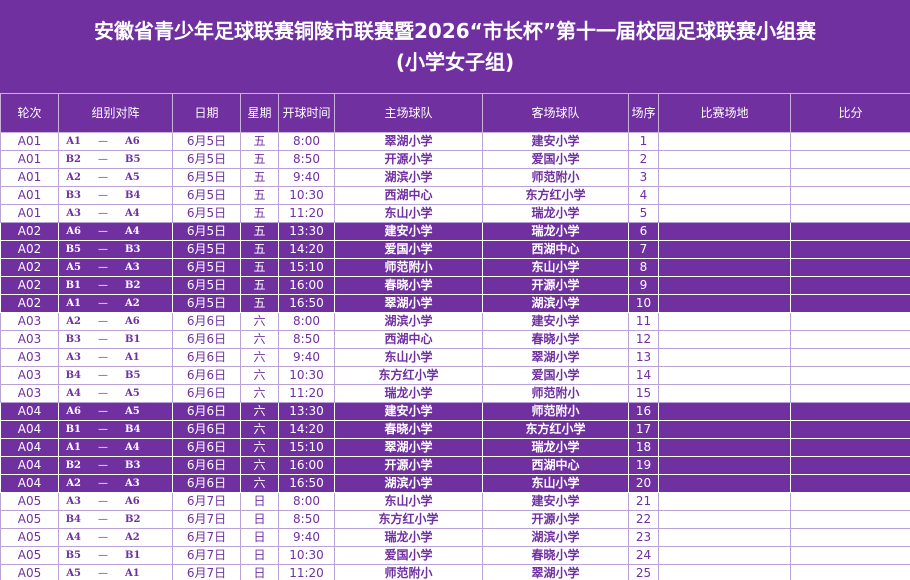 The image size is (910, 580). Describe the element at coordinates (115, 465) in the screenshot. I see `cell-group: B2 — B3` at that location.